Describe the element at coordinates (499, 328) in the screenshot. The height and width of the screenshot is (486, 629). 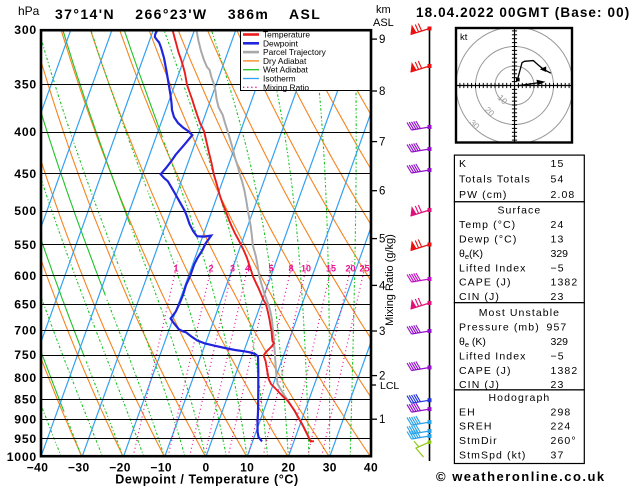
I see `svg-text: Pressure (mb)` at that location.